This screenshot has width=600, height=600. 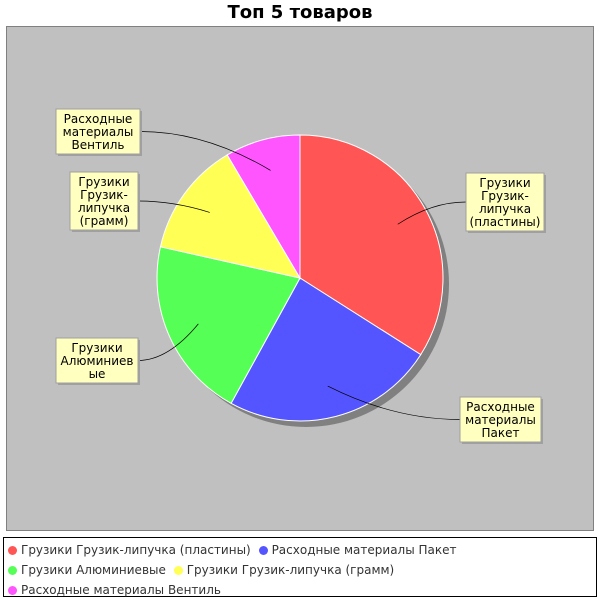 I want to click on slice-label-text: (грамм), so click(x=104, y=221).